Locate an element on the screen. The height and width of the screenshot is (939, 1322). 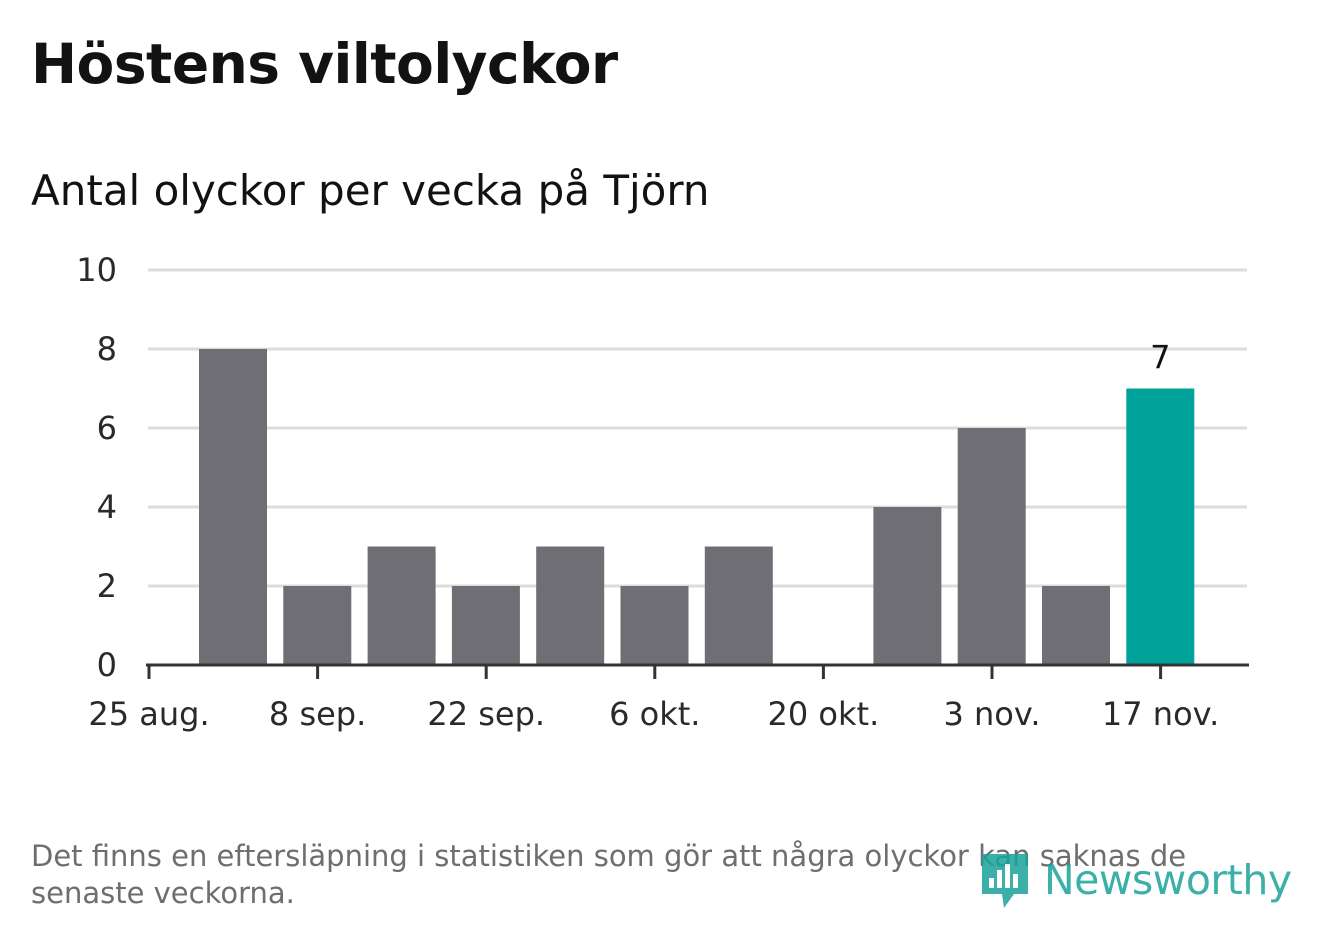
y-tick-label: 10 is located at coordinates (96, 270).